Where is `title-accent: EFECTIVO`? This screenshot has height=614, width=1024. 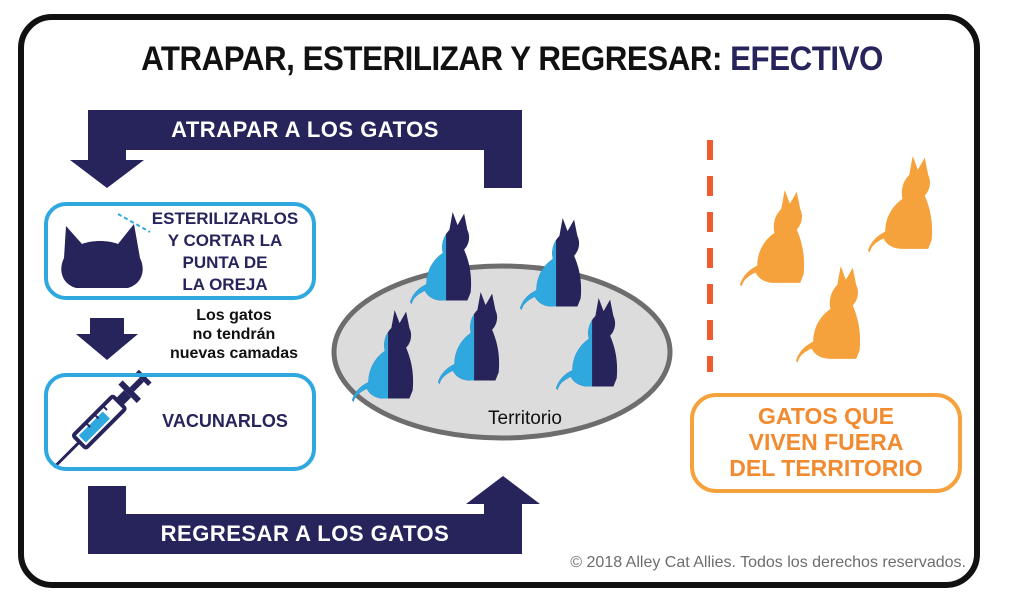
title-accent: EFECTIVO is located at coordinates (806, 59).